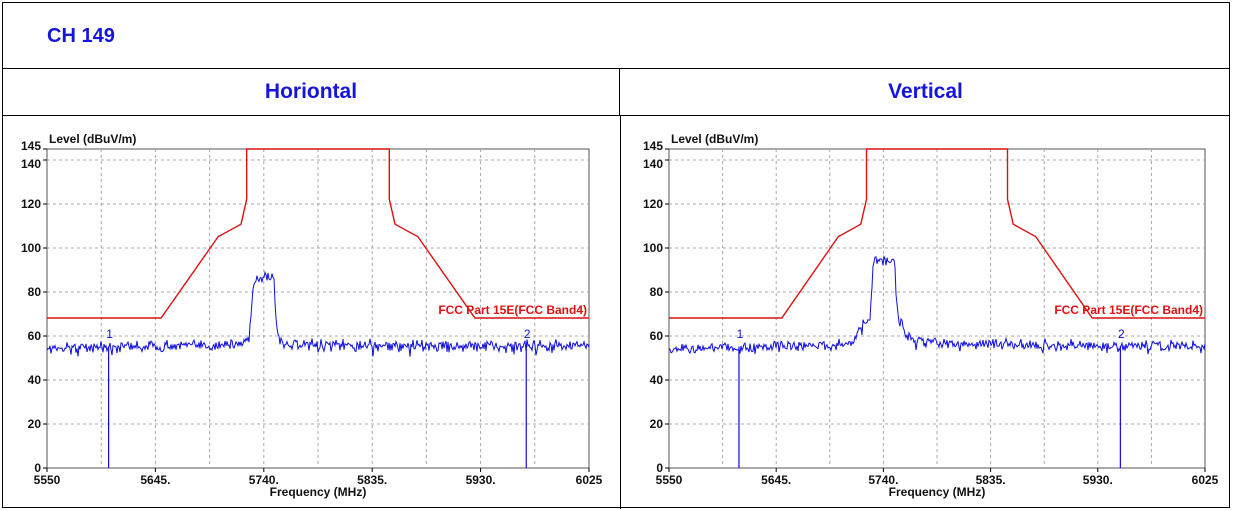 The width and height of the screenshot is (1234, 510). What do you see at coordinates (925, 91) in the screenshot?
I see `polarization-vertical-label: Vertical` at bounding box center [925, 91].